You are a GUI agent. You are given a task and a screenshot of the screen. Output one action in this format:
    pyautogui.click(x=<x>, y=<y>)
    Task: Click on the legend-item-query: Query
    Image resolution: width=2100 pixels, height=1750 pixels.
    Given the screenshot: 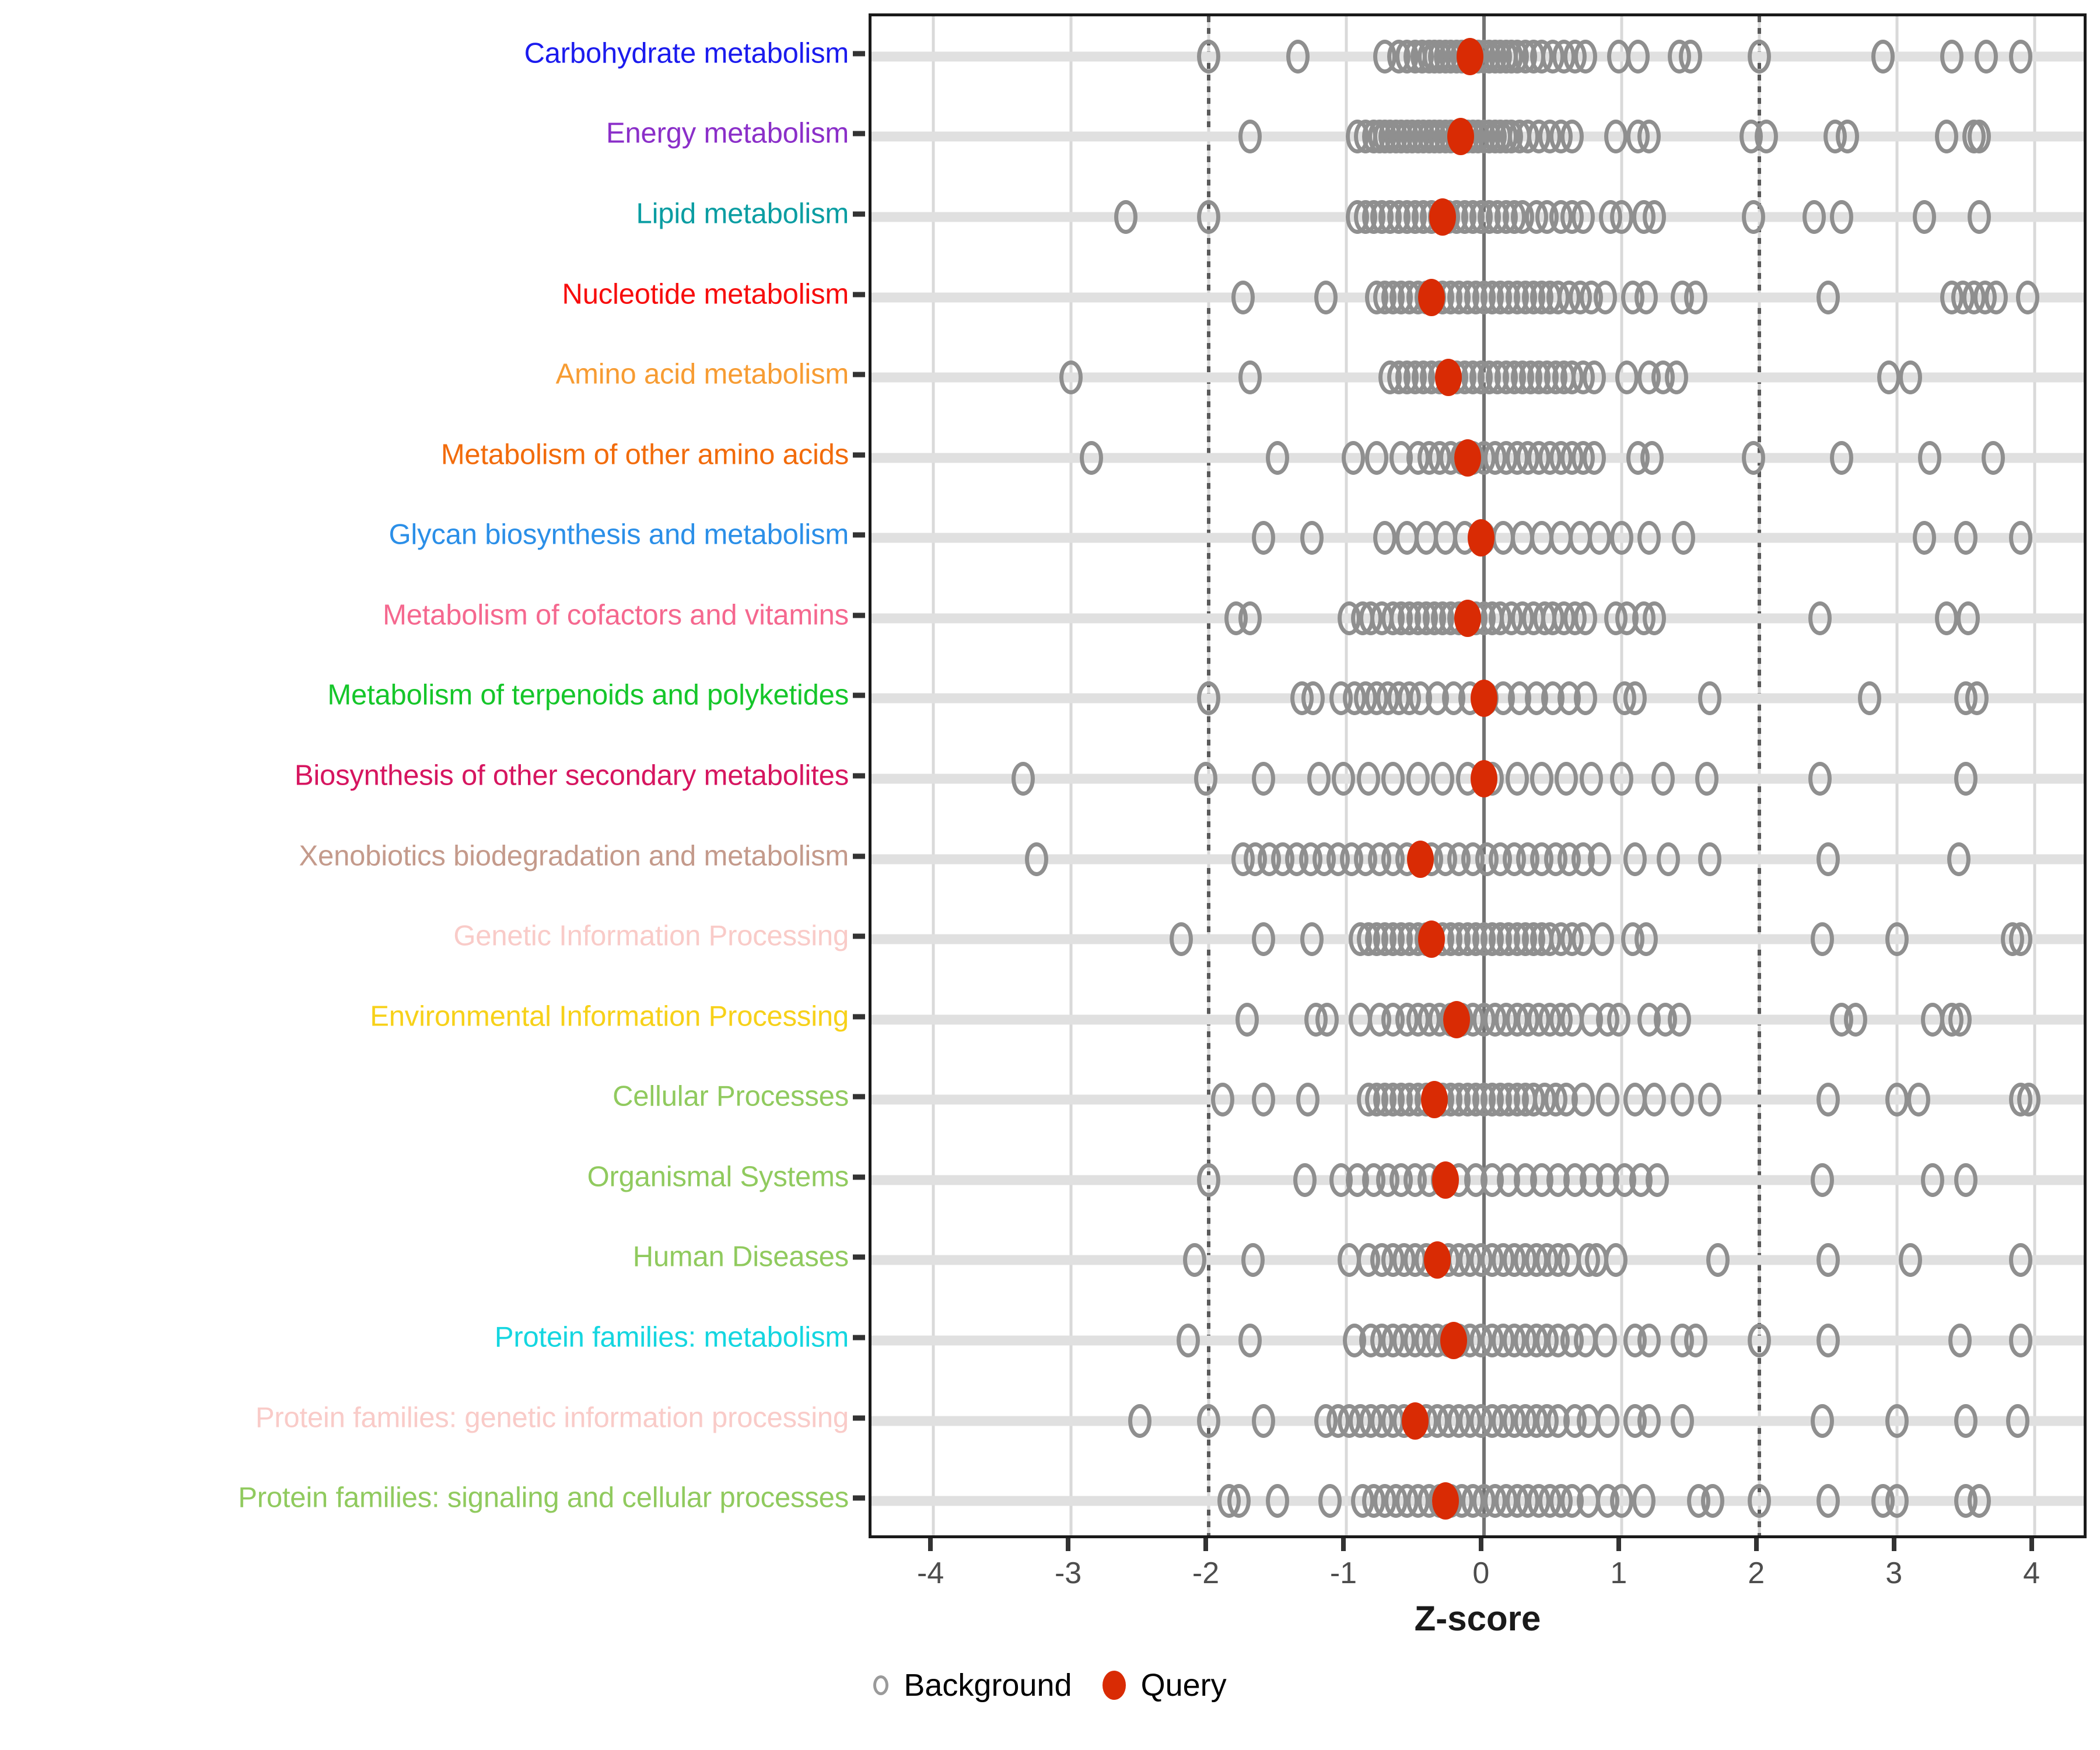 What is the action you would take?
    pyautogui.click(x=1164, y=1685)
    